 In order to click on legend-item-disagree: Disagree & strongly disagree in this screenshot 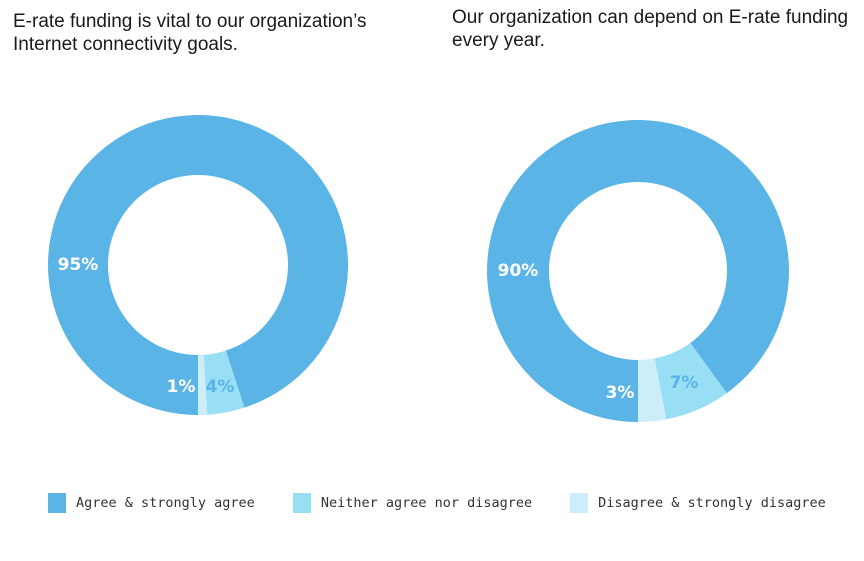, I will do `click(698, 503)`.